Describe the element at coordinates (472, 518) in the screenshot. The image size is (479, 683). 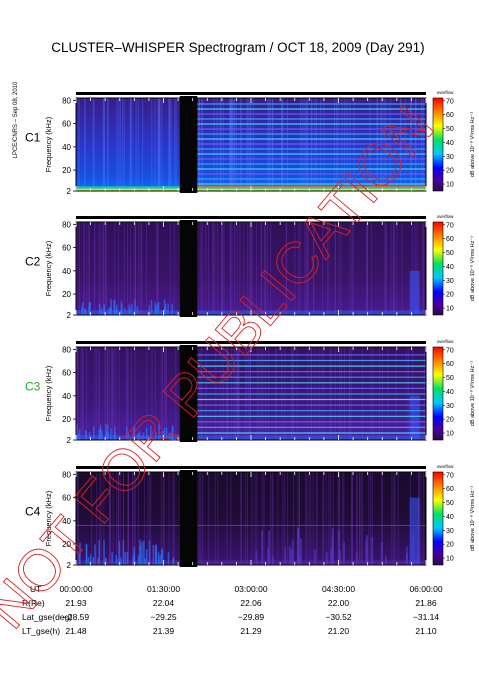
I see `colorbar-label: dB above 10⁻⁸ V²rms Hz⁻¹` at that location.